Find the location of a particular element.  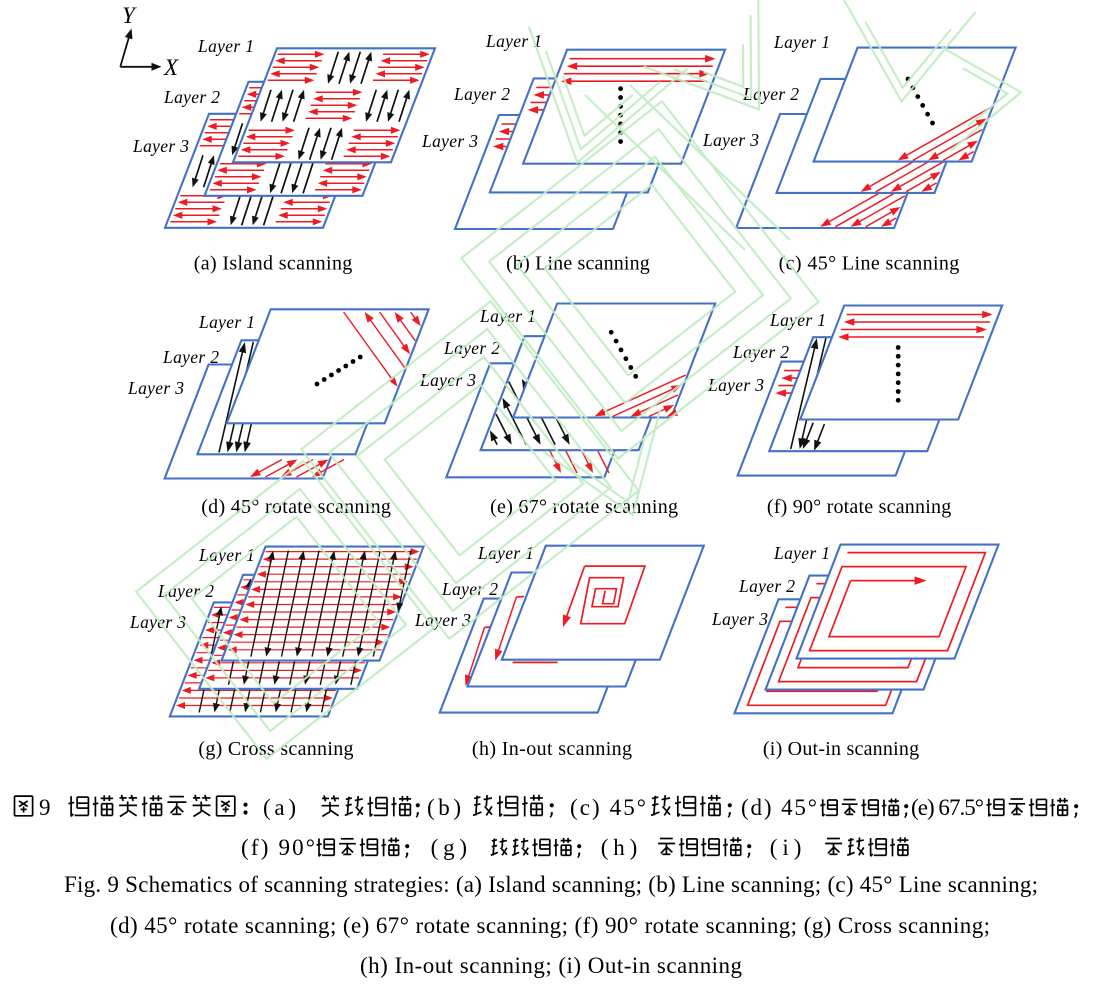

svg-text: Y is located at coordinates (129, 15).